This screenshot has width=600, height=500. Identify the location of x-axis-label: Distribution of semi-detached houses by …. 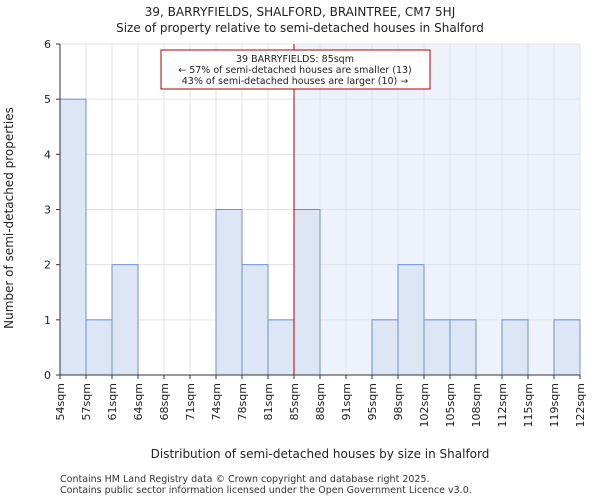
(320, 454).